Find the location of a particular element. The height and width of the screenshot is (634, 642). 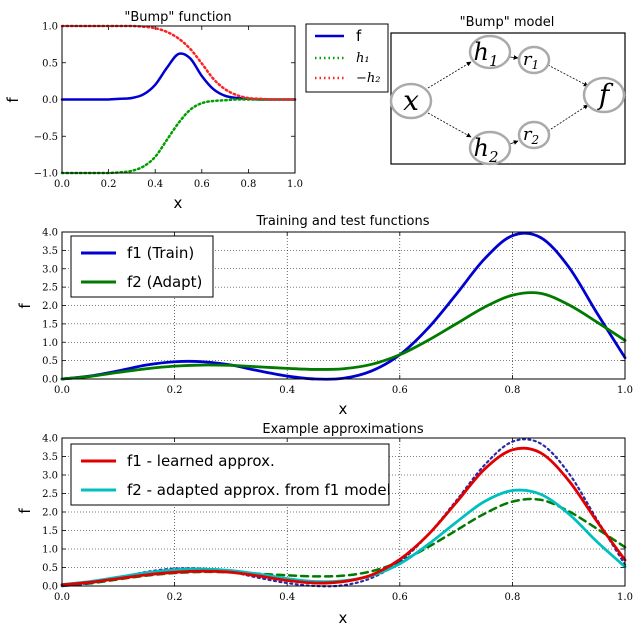

node-r2 is located at coordinates (534, 135).